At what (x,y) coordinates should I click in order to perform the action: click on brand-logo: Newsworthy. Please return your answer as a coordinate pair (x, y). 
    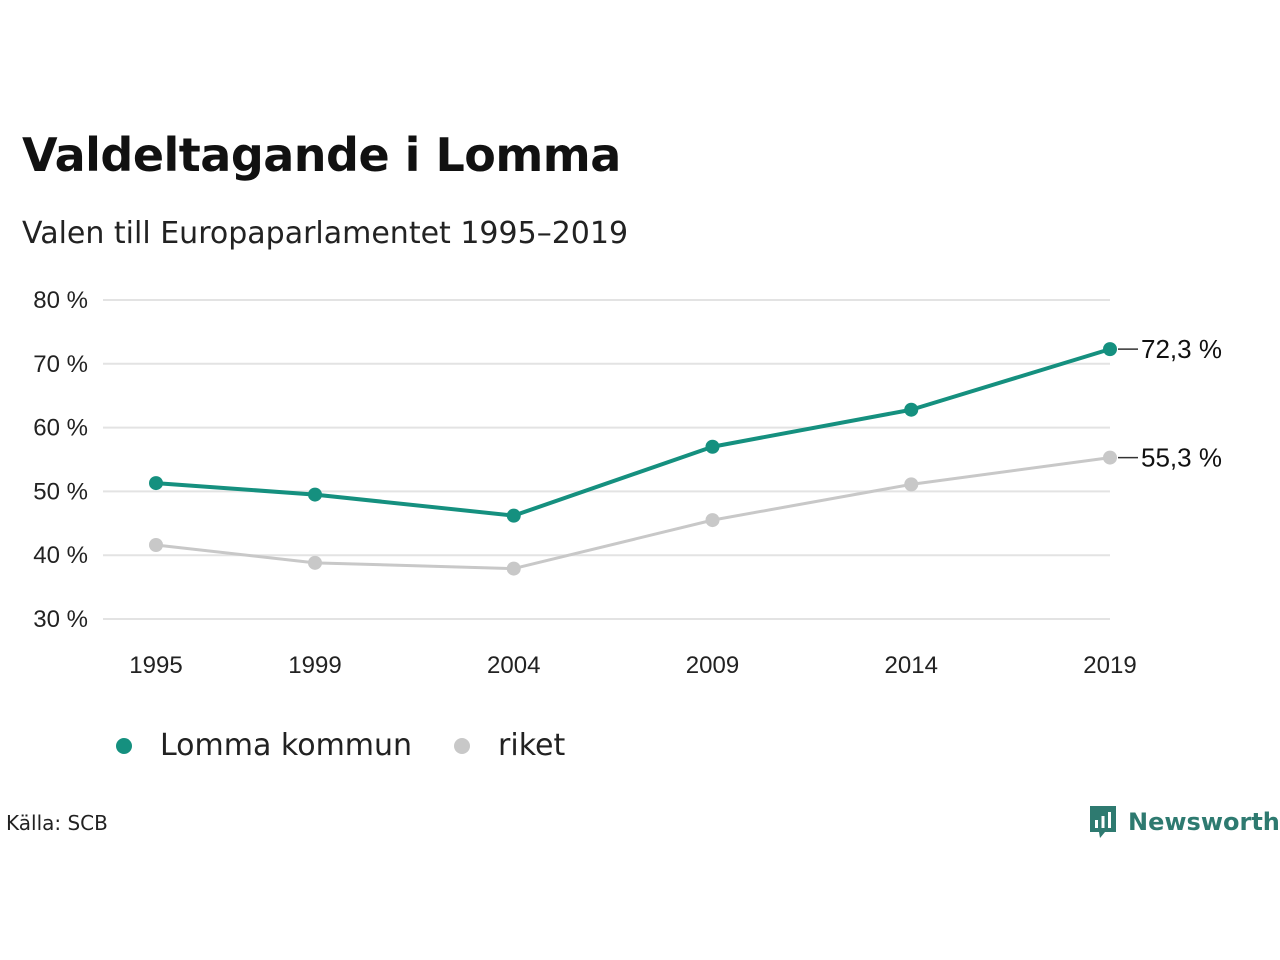
    Looking at the image, I should click on (1184, 822).